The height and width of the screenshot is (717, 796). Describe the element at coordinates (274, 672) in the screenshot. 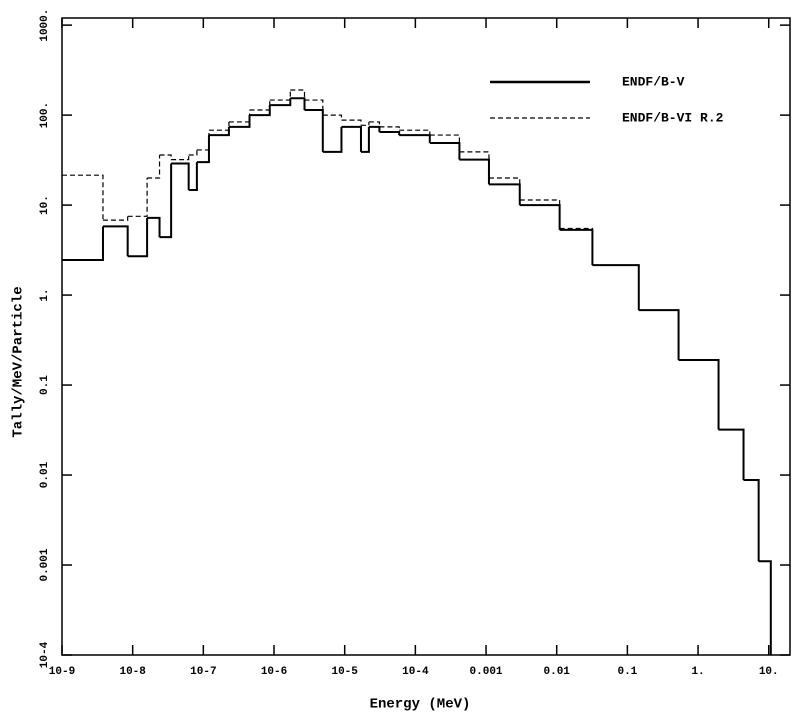

I see `x-tick-label: 10-6` at that location.